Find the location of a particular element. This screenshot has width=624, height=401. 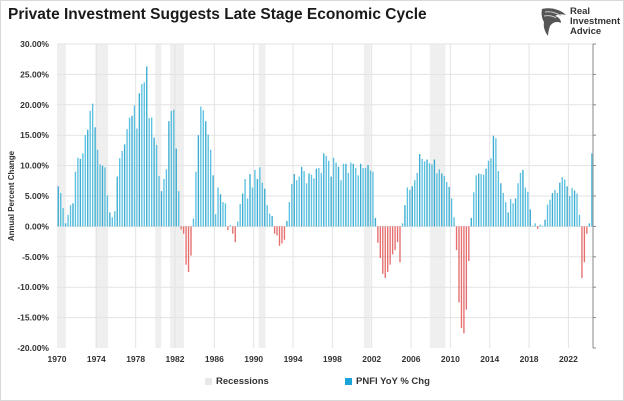

legend-recessions: Recessions is located at coordinates (237, 381).